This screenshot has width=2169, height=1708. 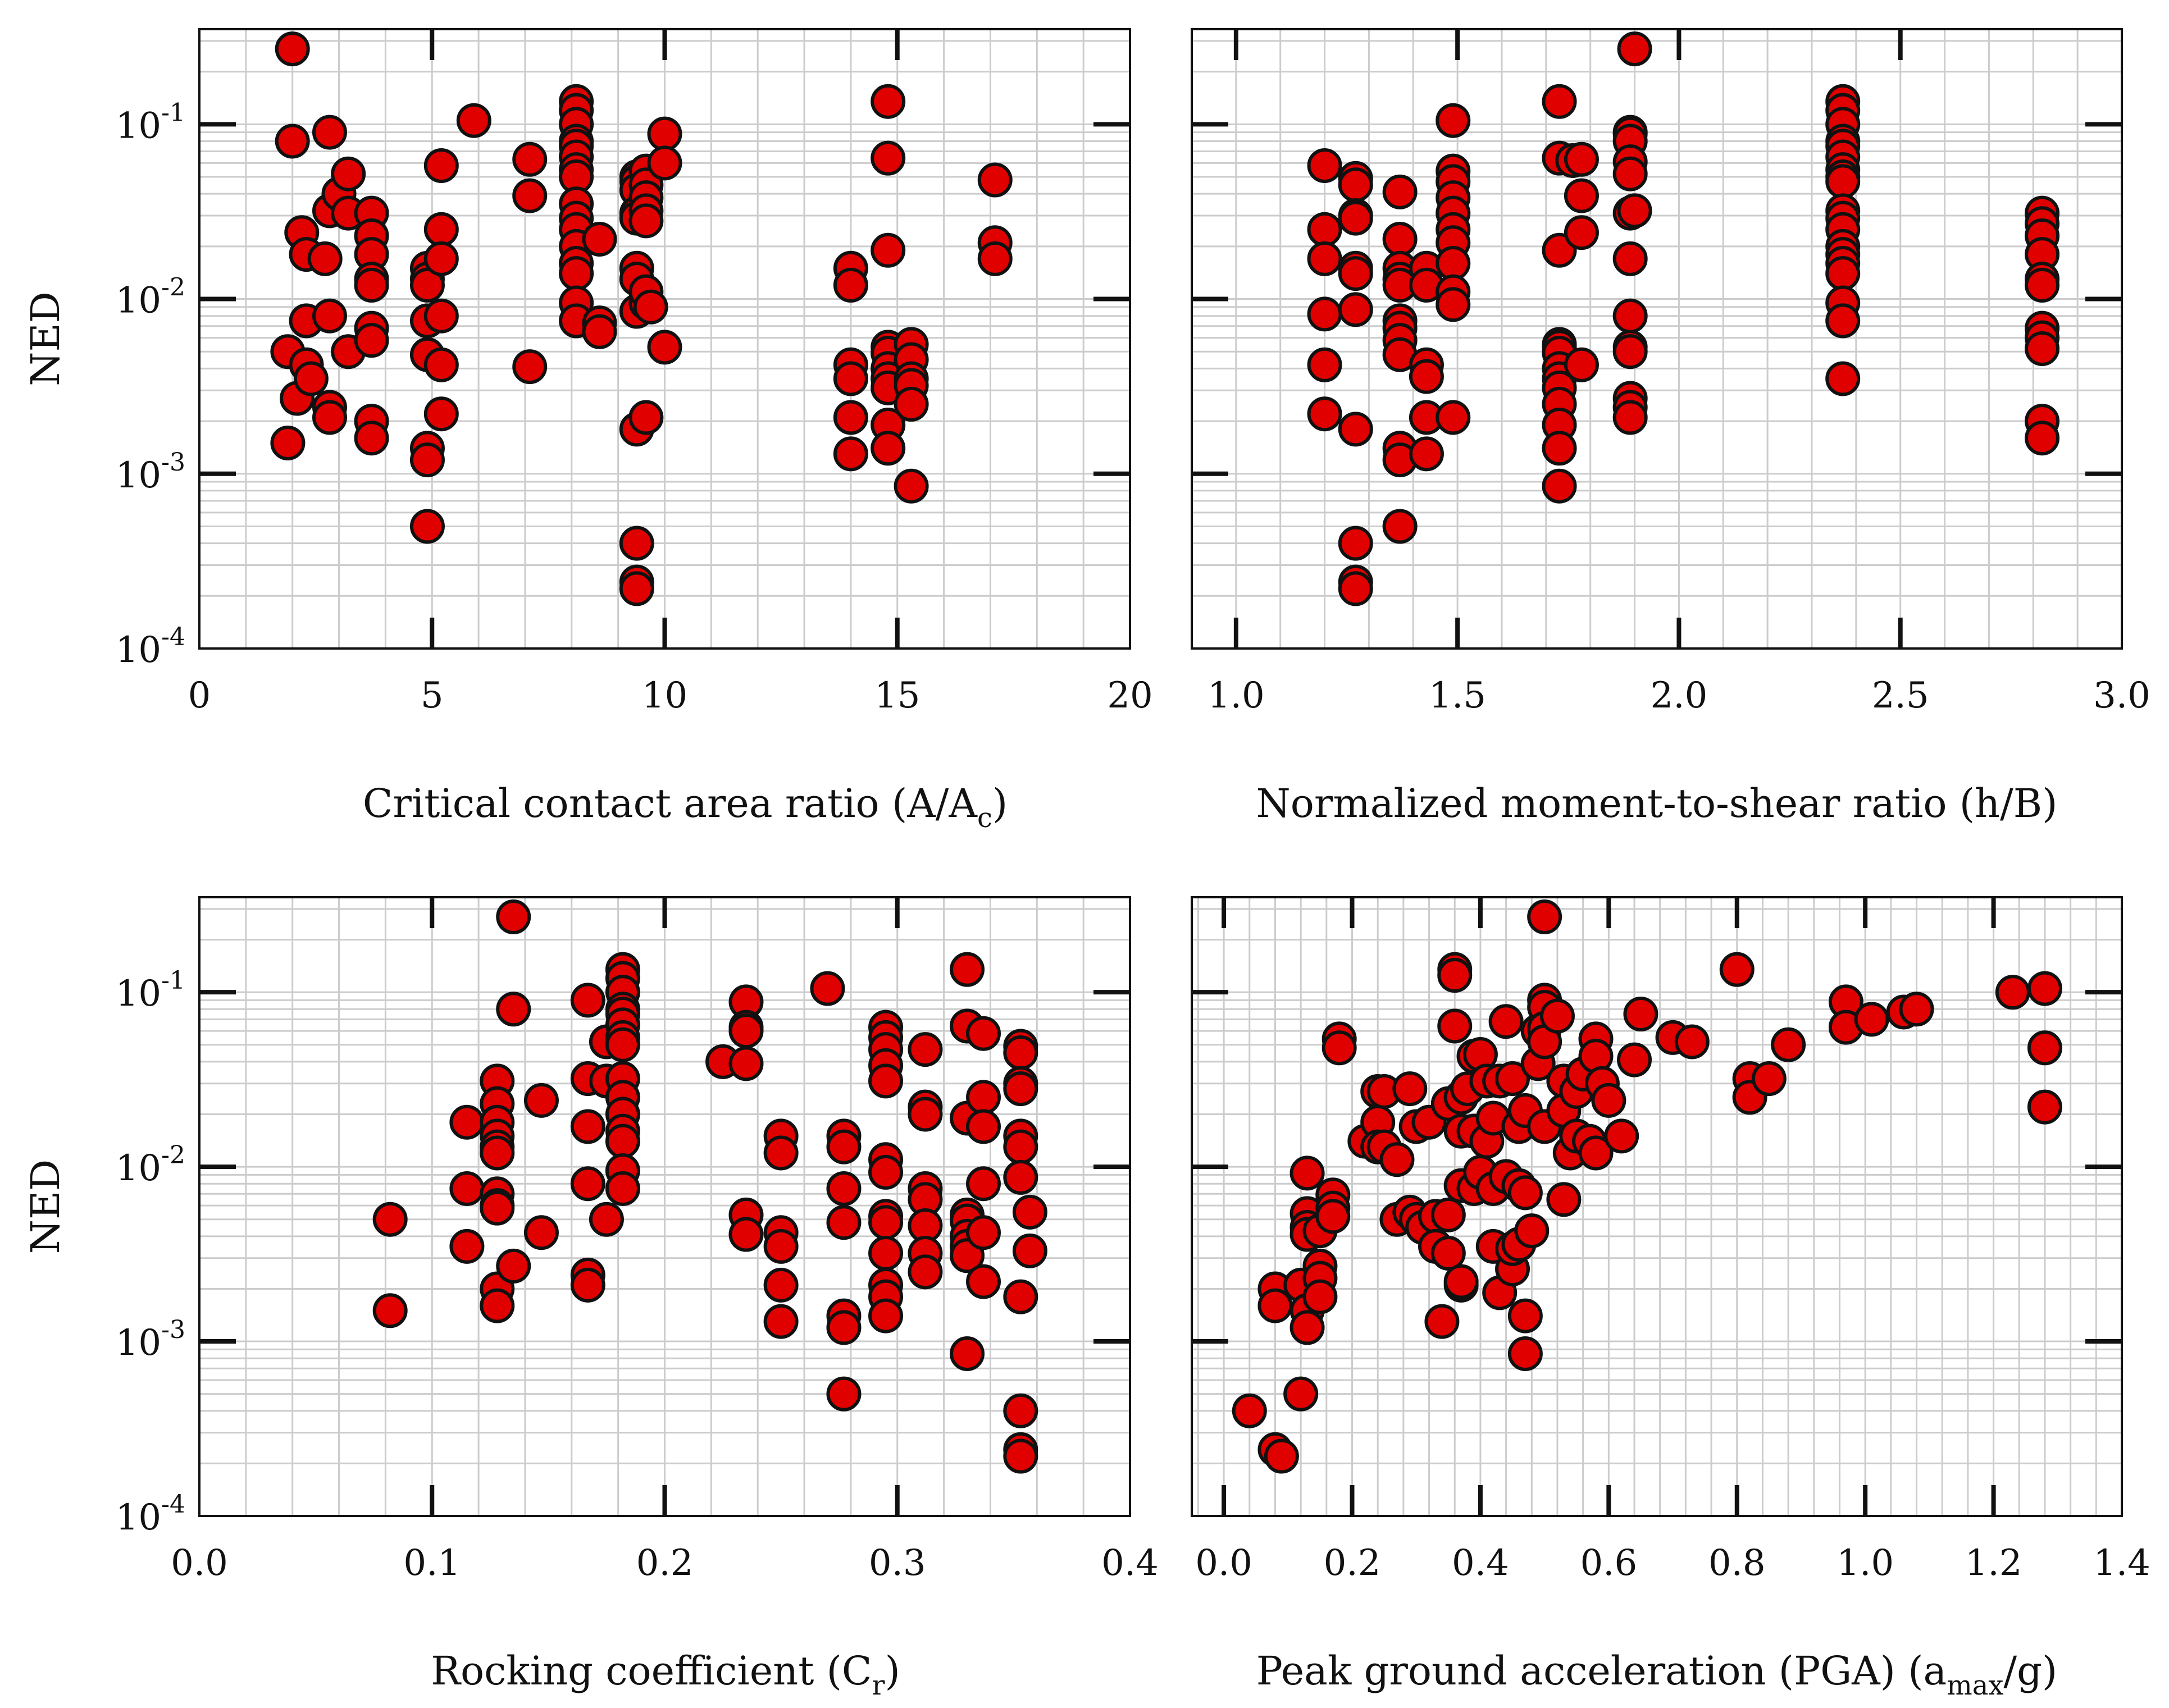 I want to click on x-axis-label: Critical contact area ratio (A/Ac), so click(x=685, y=807).